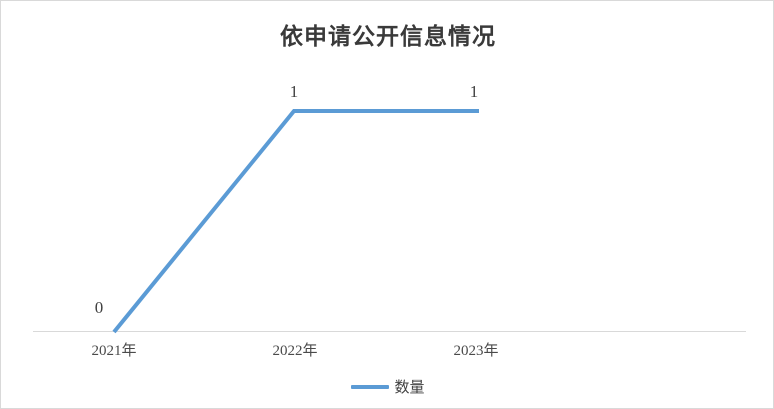 The image size is (774, 409). What do you see at coordinates (474, 91) in the screenshot?
I see `data-label-2023: 1` at bounding box center [474, 91].